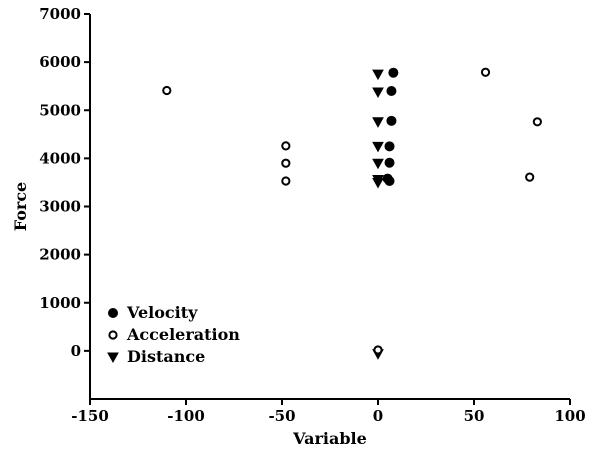  Describe the element at coordinates (60, 255) in the screenshot. I see `y-tick-label: 2000` at that location.